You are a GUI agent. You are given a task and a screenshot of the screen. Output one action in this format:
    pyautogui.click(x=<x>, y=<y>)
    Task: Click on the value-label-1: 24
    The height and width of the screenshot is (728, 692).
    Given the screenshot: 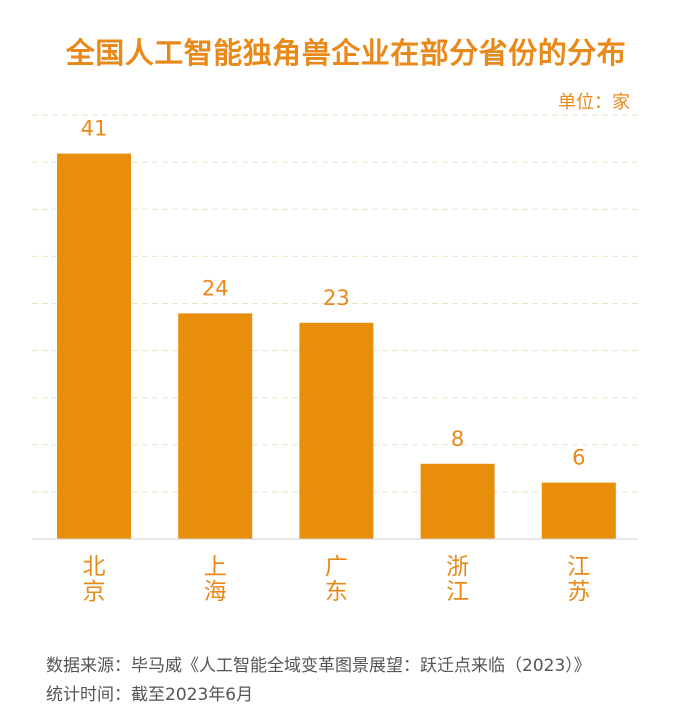 What is the action you would take?
    pyautogui.click(x=215, y=288)
    